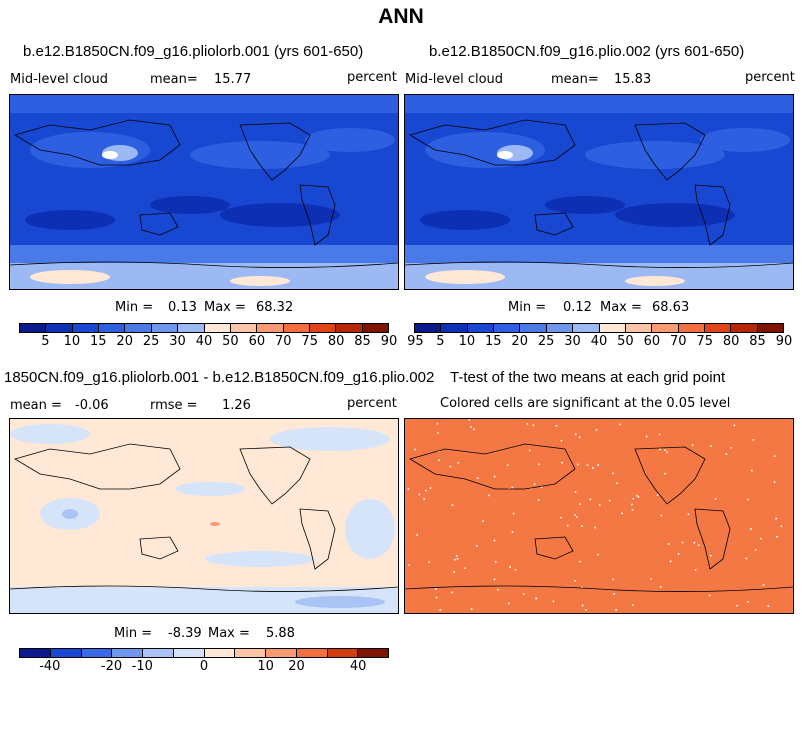 The image size is (802, 733). What do you see at coordinates (784, 341) in the screenshot?
I see `panel2-colorbar-tick-label: 90` at bounding box center [784, 341].